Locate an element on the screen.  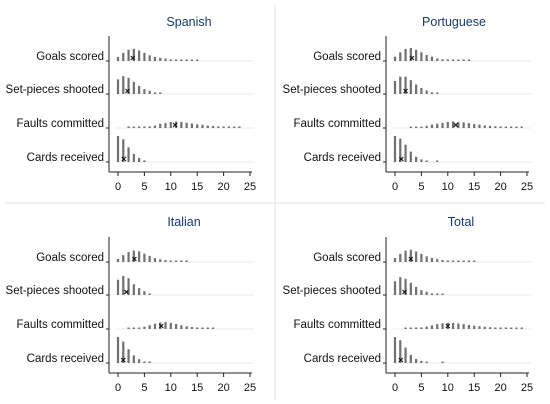
panel-title: Spanish is located at coordinates (188, 22).